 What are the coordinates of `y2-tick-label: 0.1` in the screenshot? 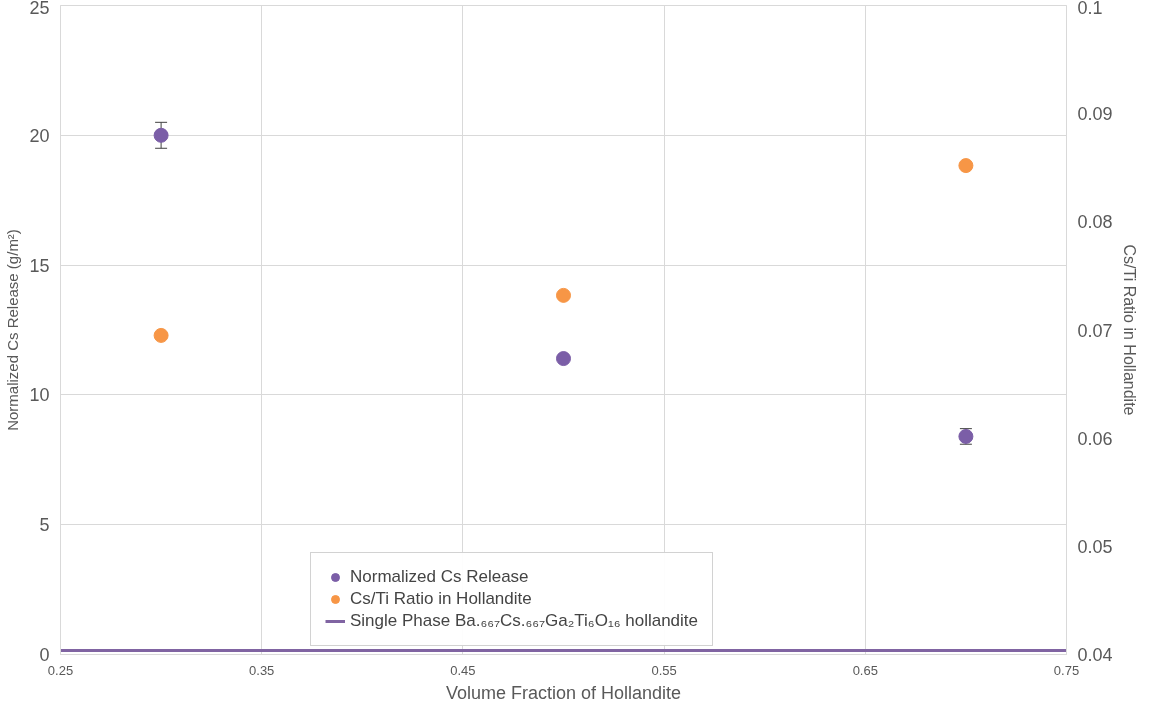 It's located at (1090, 9).